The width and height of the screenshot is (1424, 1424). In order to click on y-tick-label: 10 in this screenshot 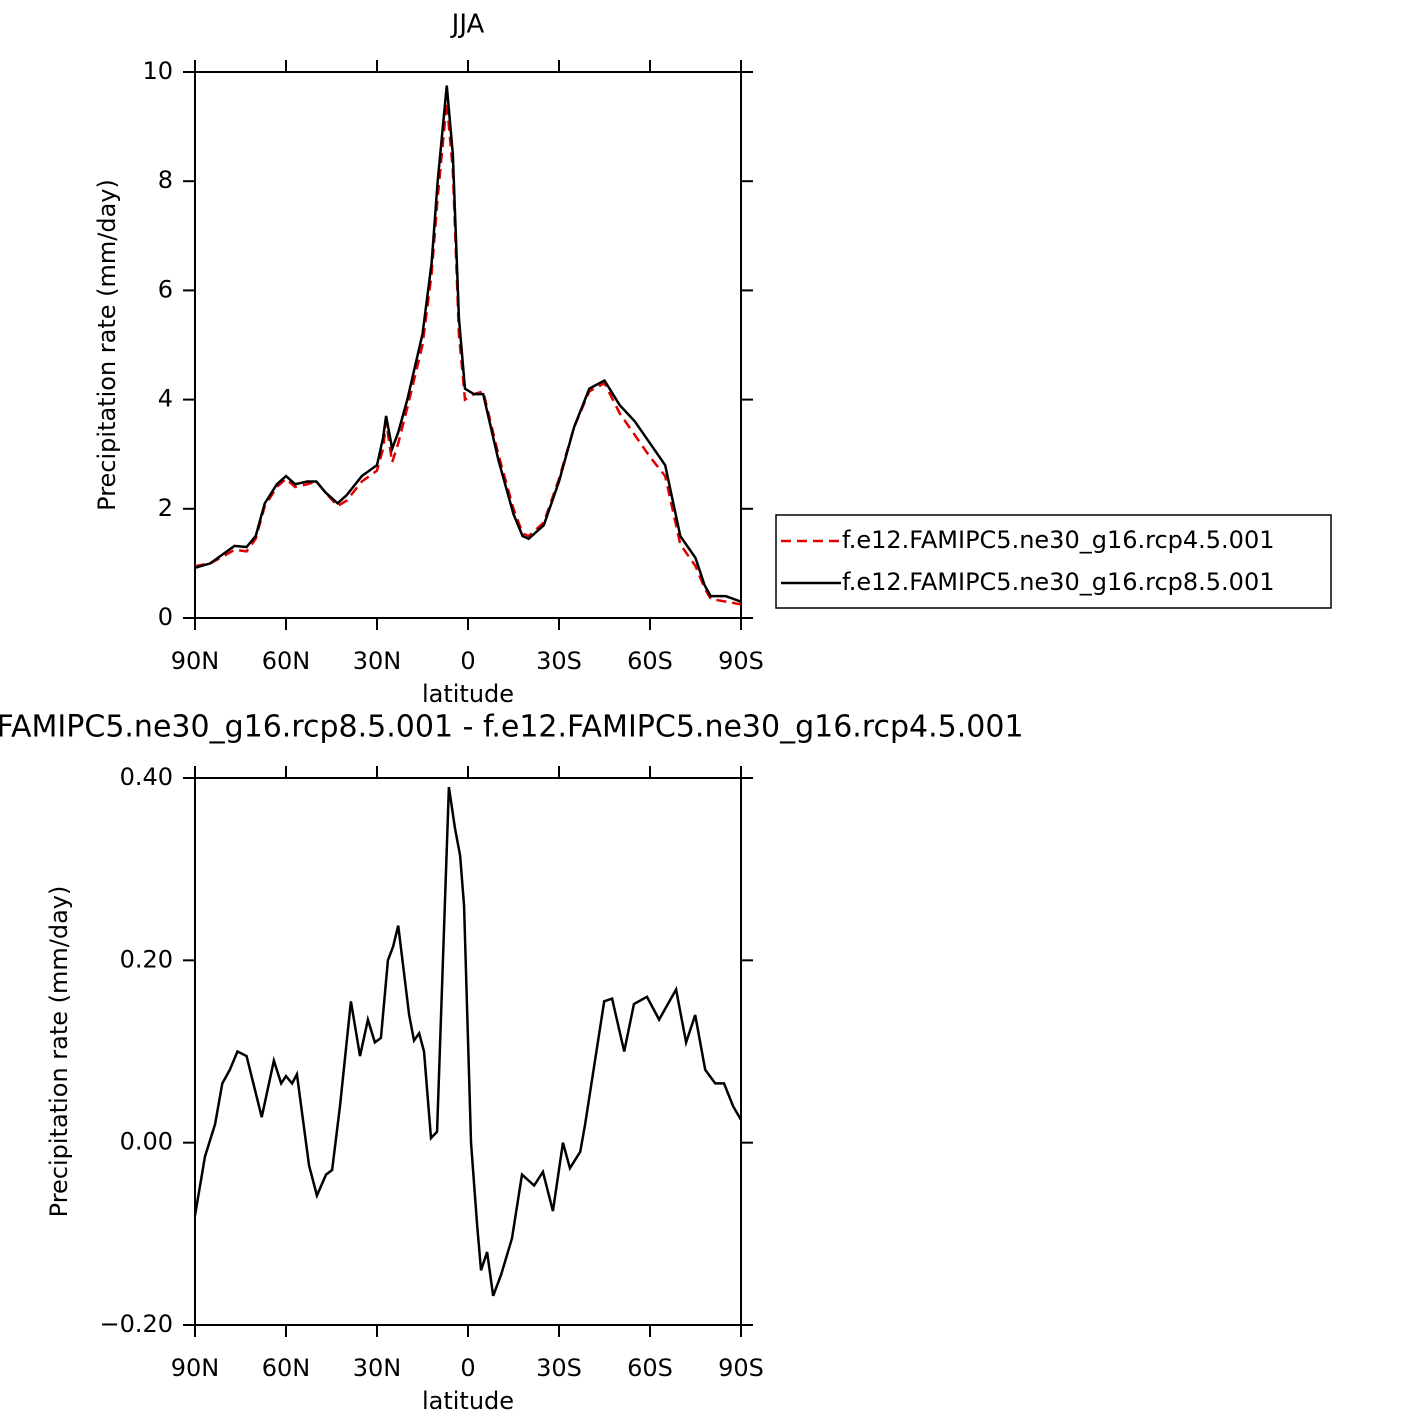, I will do `click(157, 71)`.